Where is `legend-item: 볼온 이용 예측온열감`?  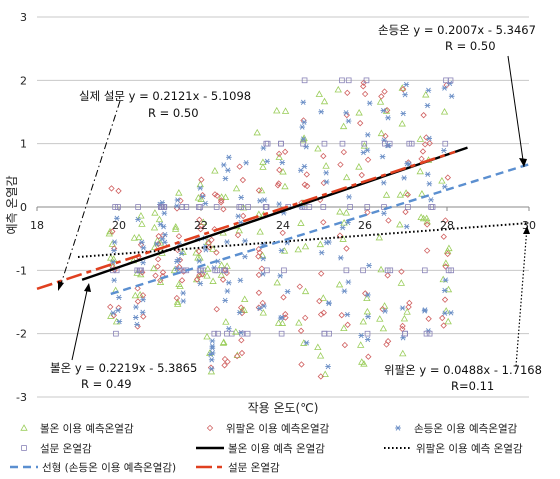
legend-item: 볼온 이용 예측온열감 is located at coordinates (77, 428).